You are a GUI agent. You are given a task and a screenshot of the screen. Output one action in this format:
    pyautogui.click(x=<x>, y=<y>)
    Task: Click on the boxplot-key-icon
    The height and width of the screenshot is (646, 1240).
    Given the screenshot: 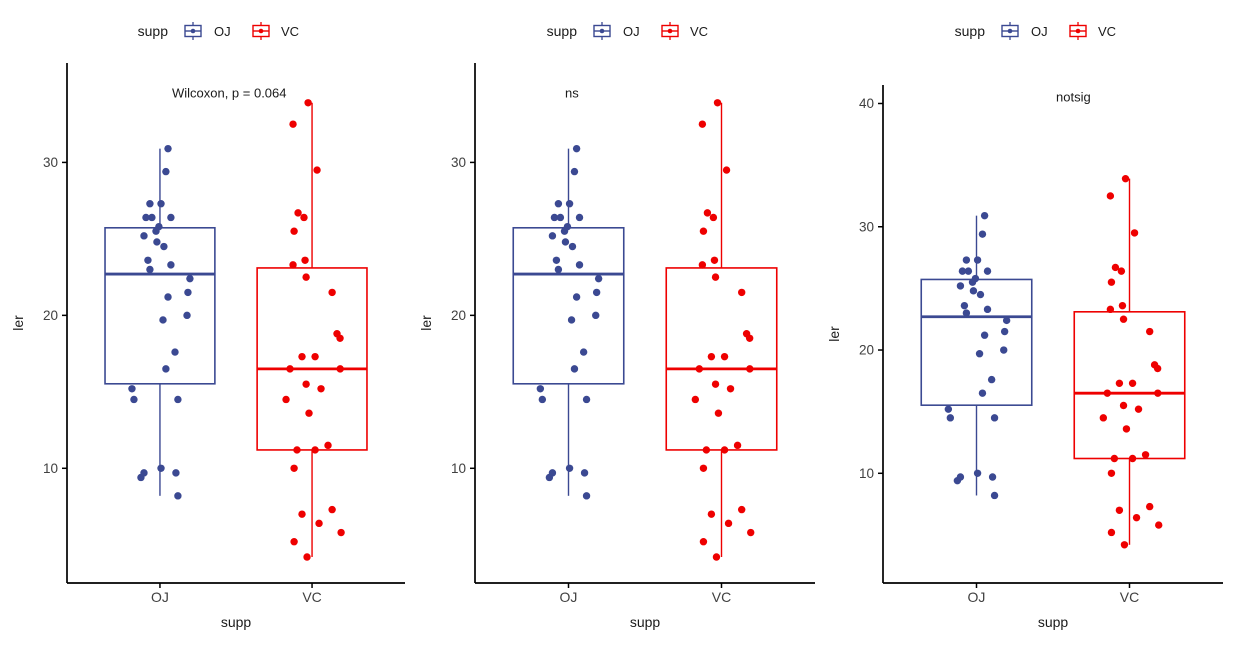 What is the action you would take?
    pyautogui.click(x=602, y=31)
    